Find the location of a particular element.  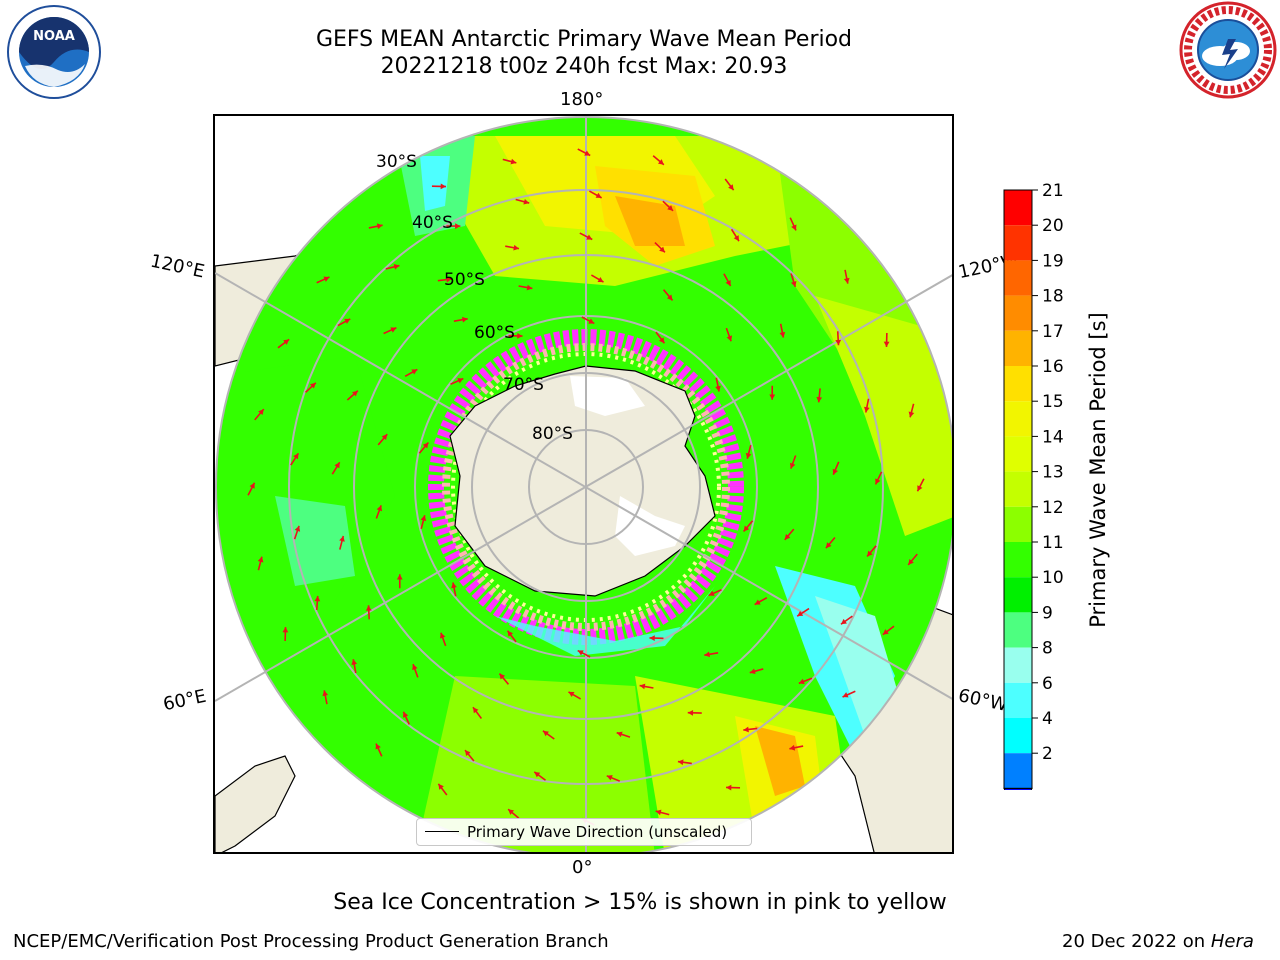

noaa-logo: NOAA is located at coordinates (54, 52).